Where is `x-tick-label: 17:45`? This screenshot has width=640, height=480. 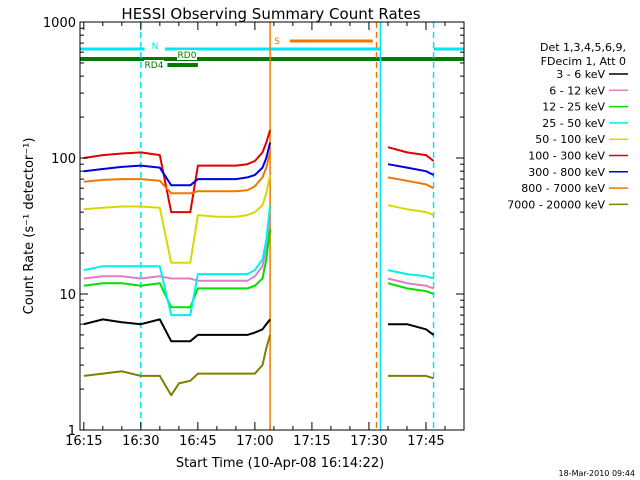 x-tick-label: 17:45 is located at coordinates (425, 441).